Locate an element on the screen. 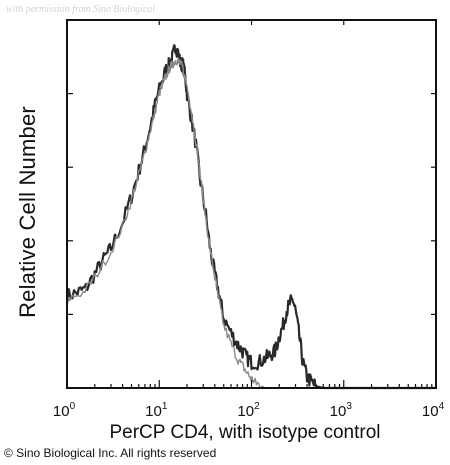 Image resolution: width=450 pixels, height=465 pixels. y-axis-label: Relative Cell Number is located at coordinates (27, 212).